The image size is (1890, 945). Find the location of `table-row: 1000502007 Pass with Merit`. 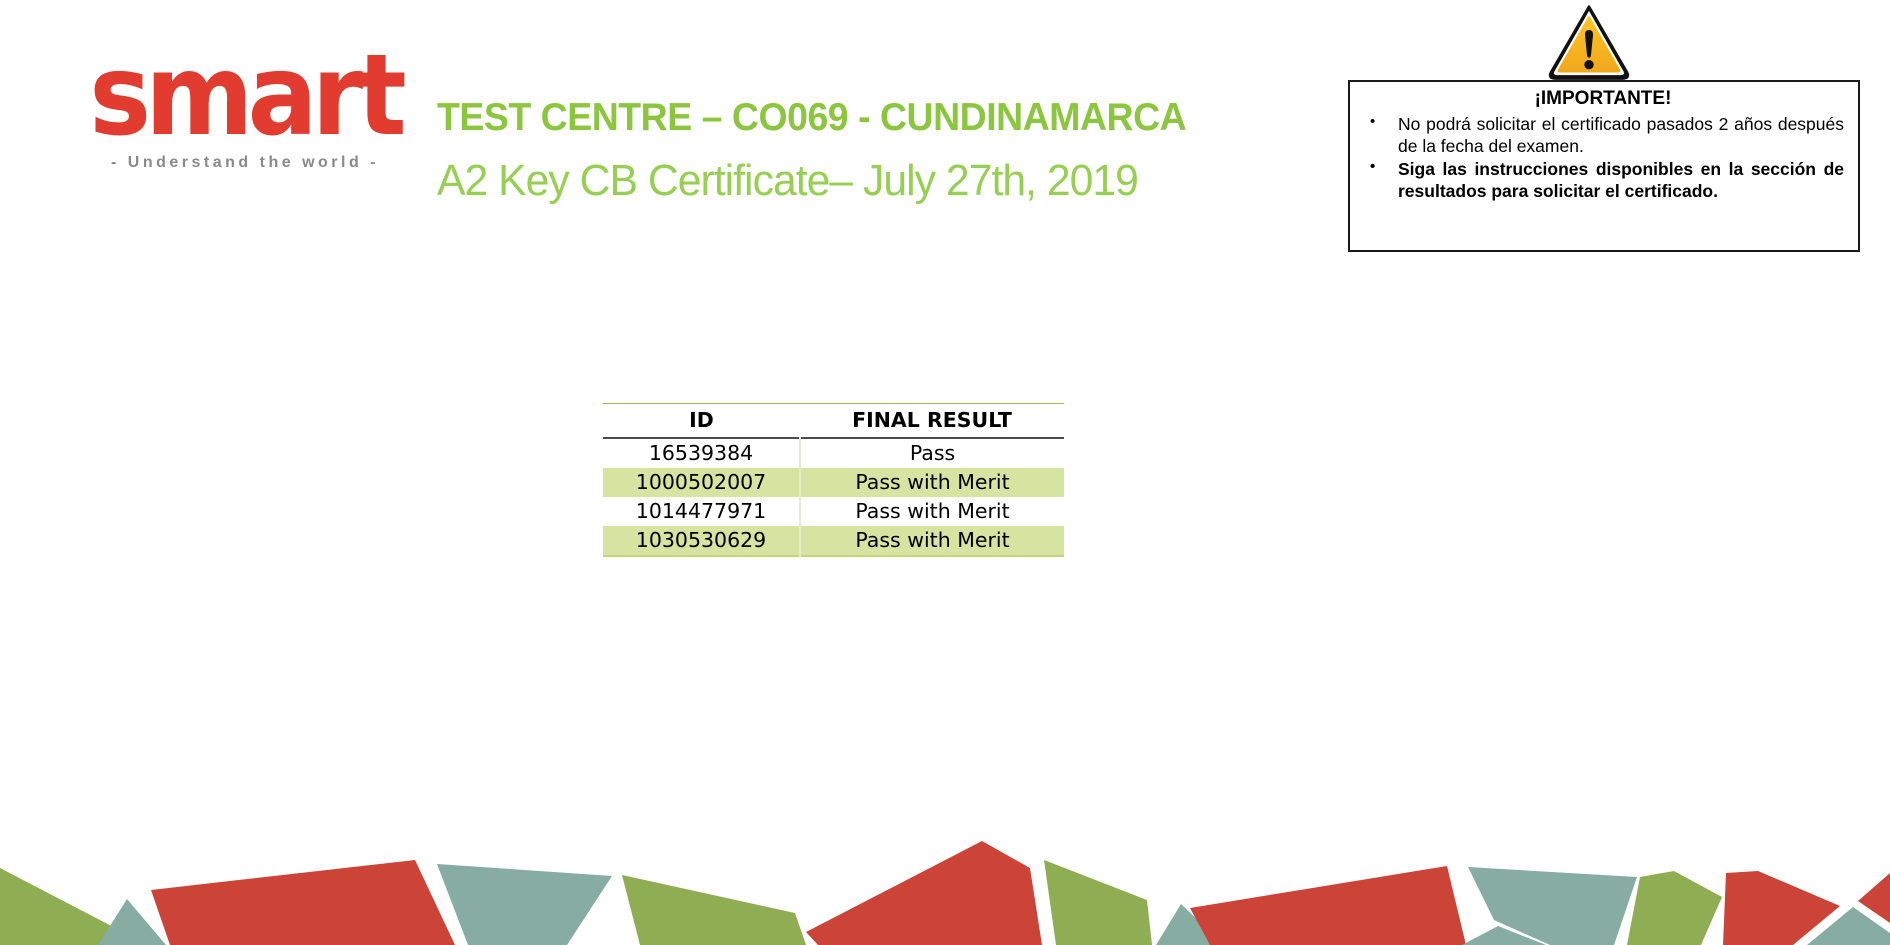

table-row: 1000502007 Pass with Merit is located at coordinates (833, 482).